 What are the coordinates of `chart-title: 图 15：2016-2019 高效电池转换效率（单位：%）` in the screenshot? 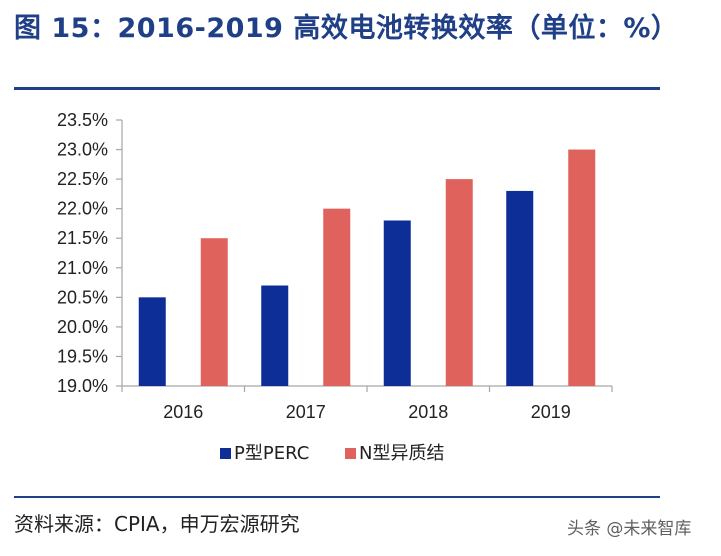 It's located at (346, 28).